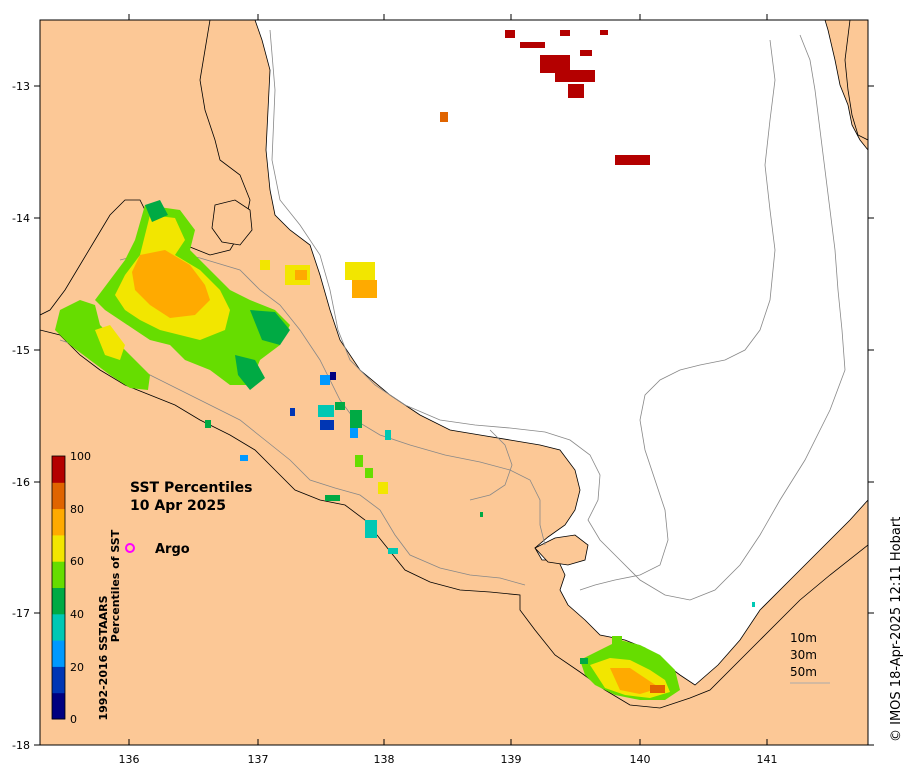 This screenshot has width=910, height=780. What do you see at coordinates (103, 657) in the screenshot?
I see `colorbar-title-line1: 1992-2016 SSTAARS` at bounding box center [103, 657].